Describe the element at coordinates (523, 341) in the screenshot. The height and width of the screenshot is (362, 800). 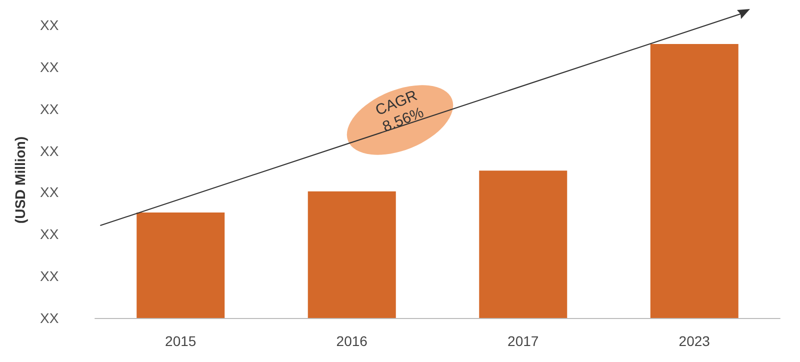
I see `x-tick-label: 2017` at that location.